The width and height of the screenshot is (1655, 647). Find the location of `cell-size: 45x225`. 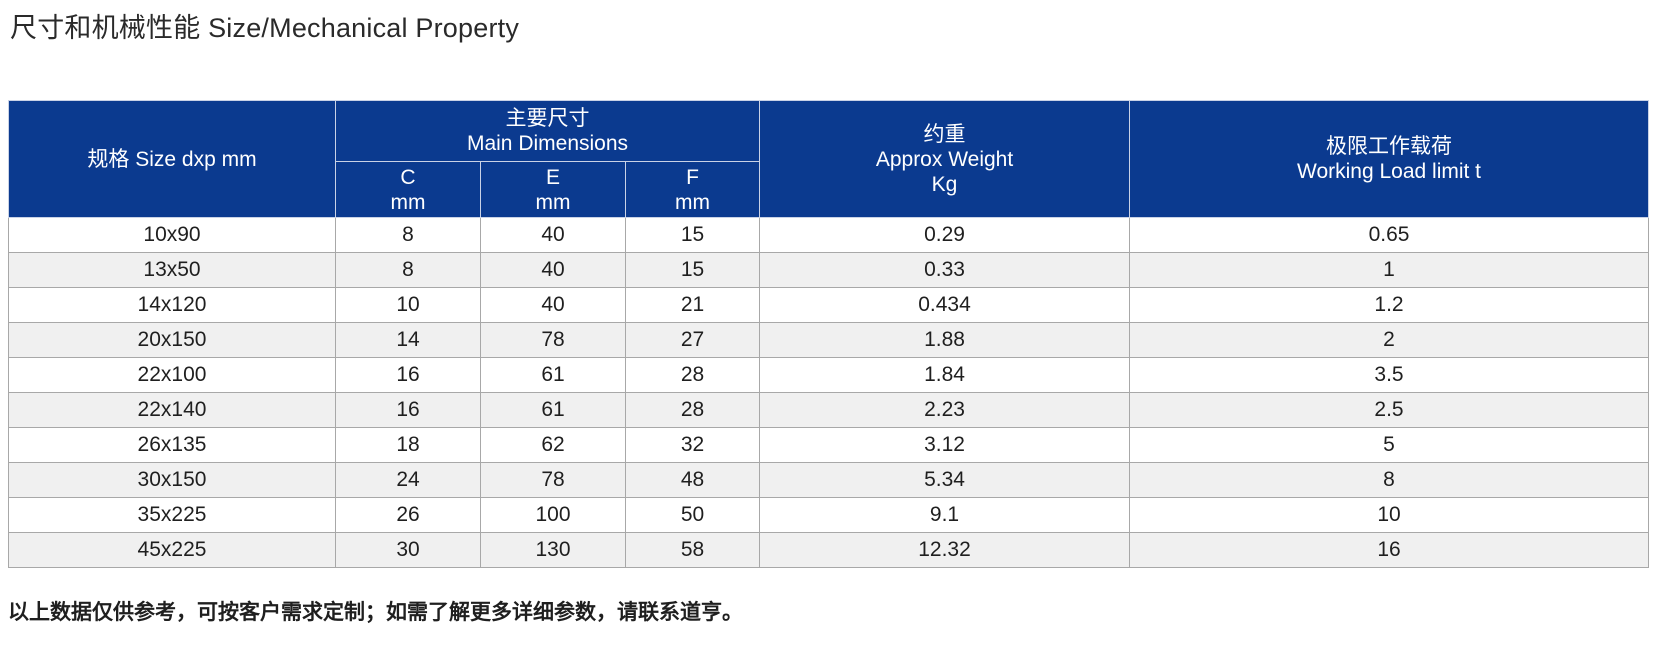

cell-size: 45x225 is located at coordinates (172, 550).